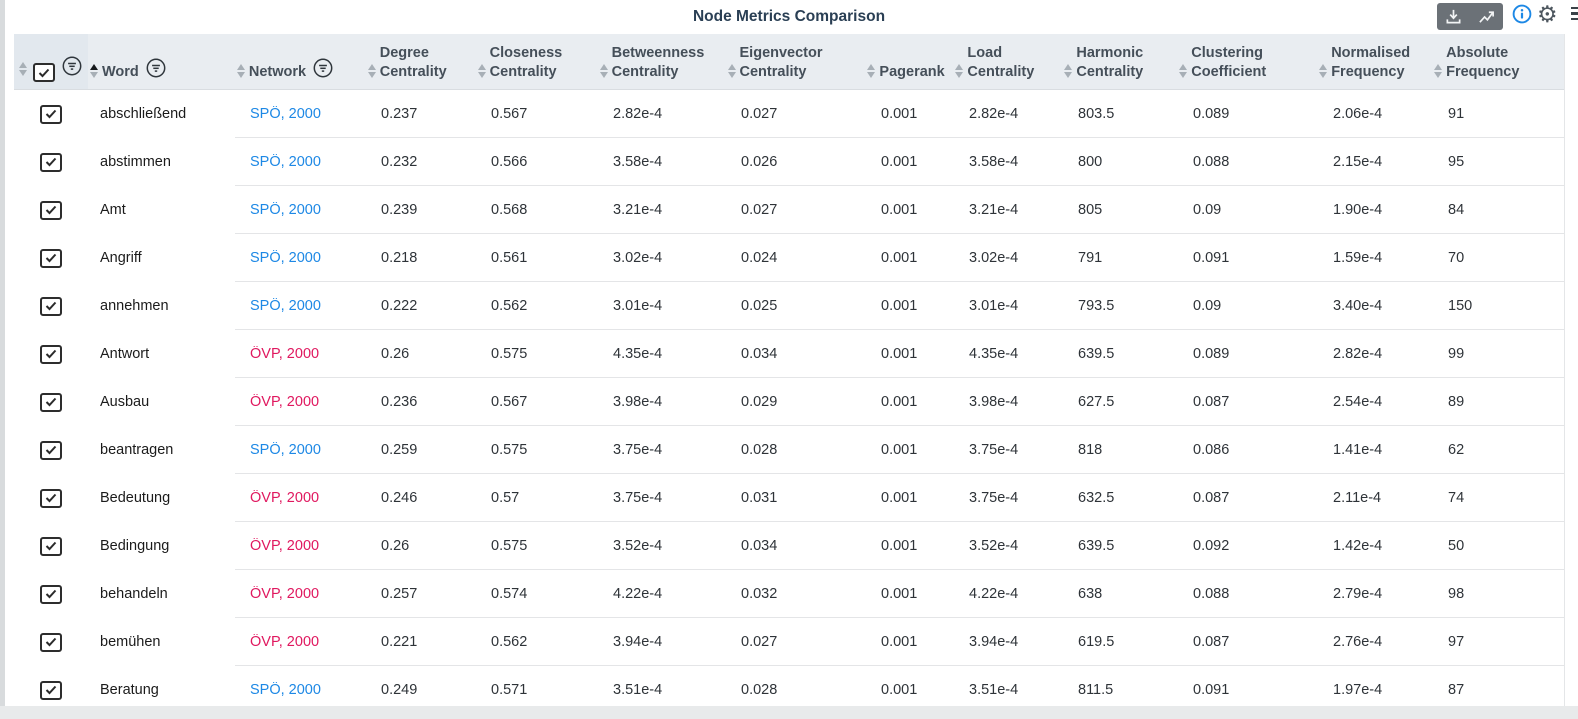 This screenshot has height=719, width=1578. I want to click on load-value: 3.21e-4, so click(994, 210).